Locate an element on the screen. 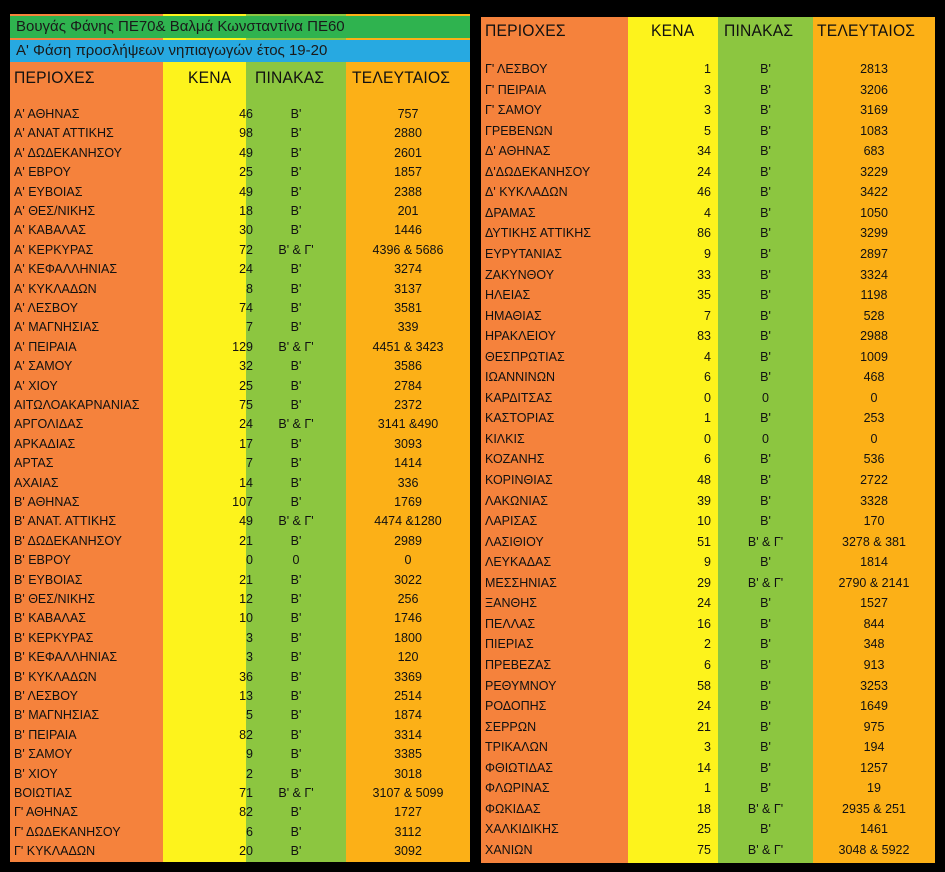  area-cell: ΧΑΛΚΙΔΙΚΗΣ is located at coordinates (522, 829).